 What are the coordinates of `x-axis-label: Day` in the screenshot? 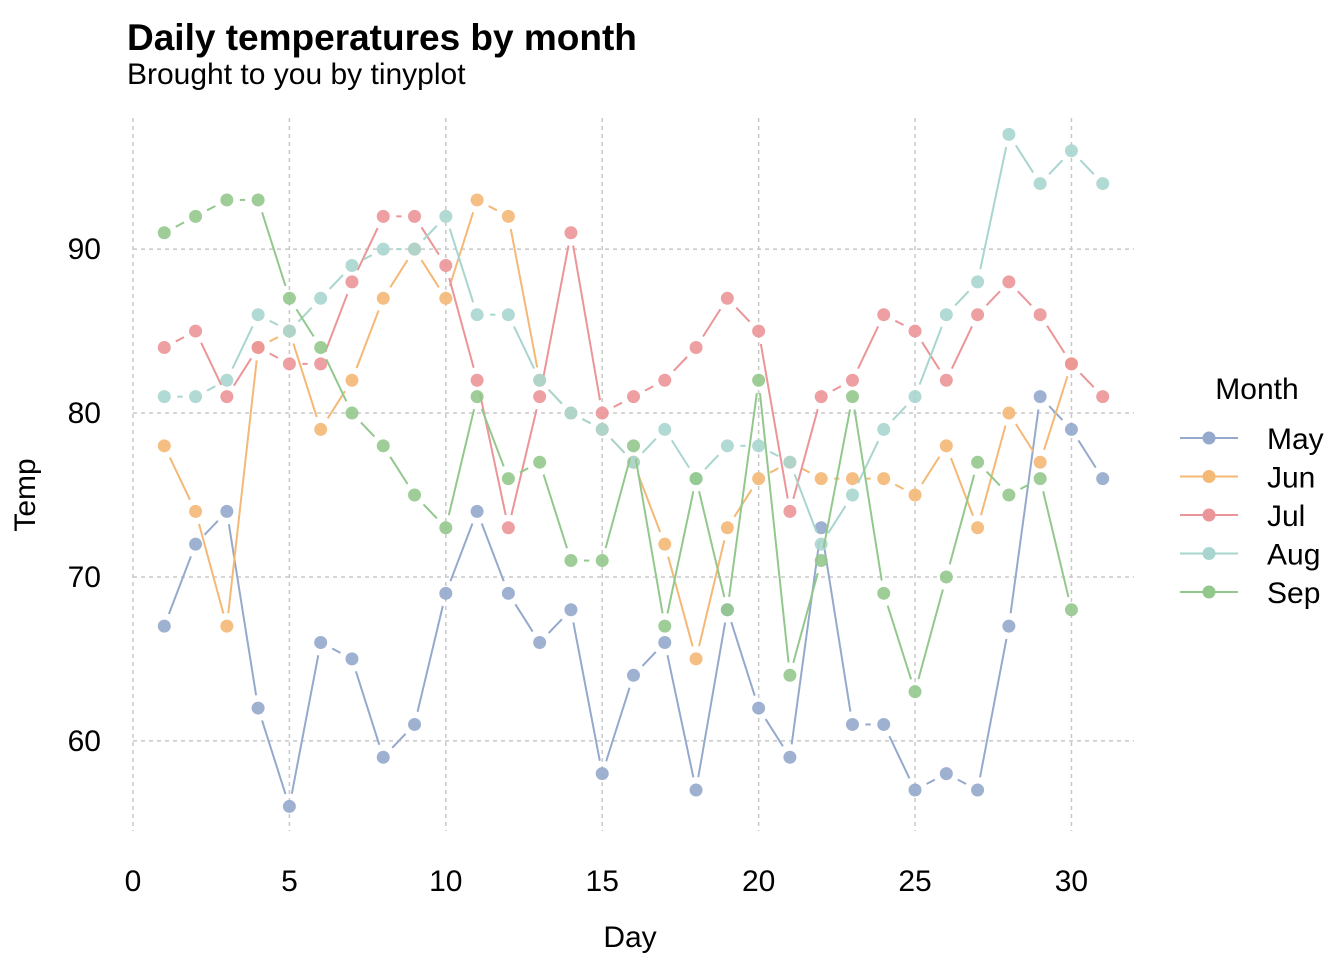 It's located at (629, 937).